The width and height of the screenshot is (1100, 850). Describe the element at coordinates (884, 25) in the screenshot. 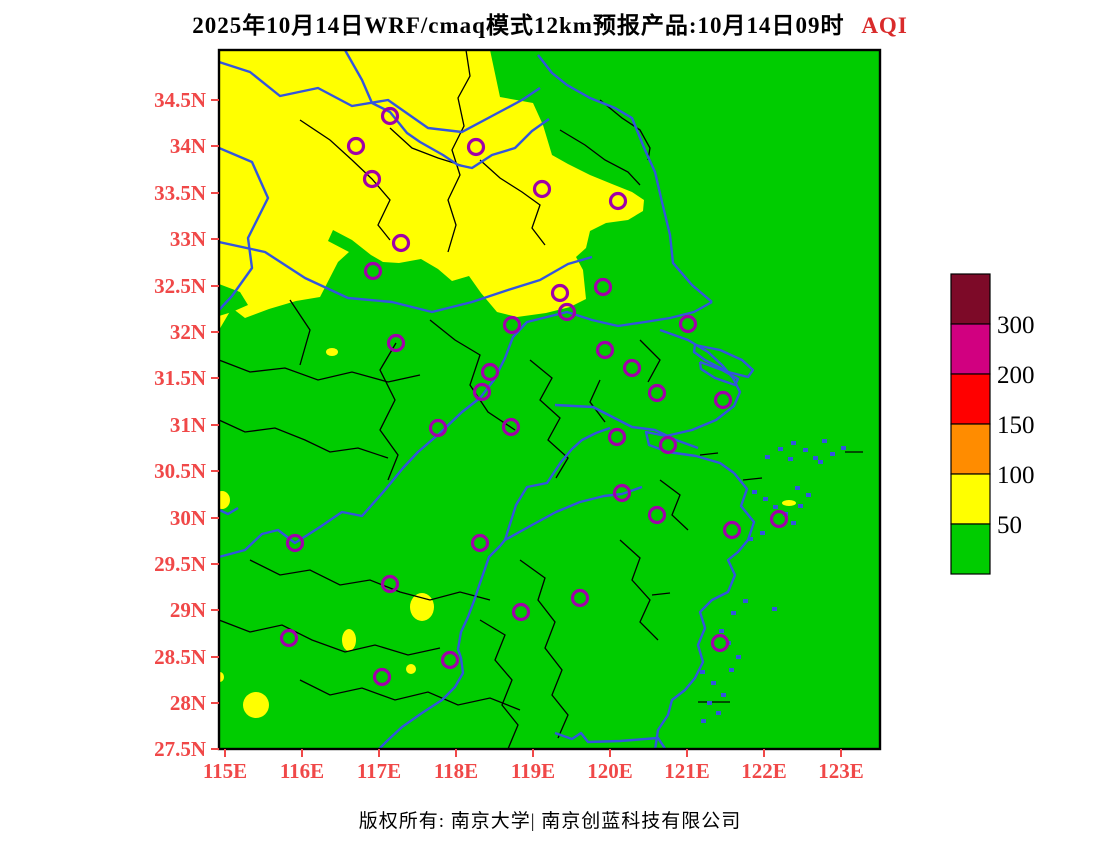

I see `title-variable-tag: AQI` at that location.